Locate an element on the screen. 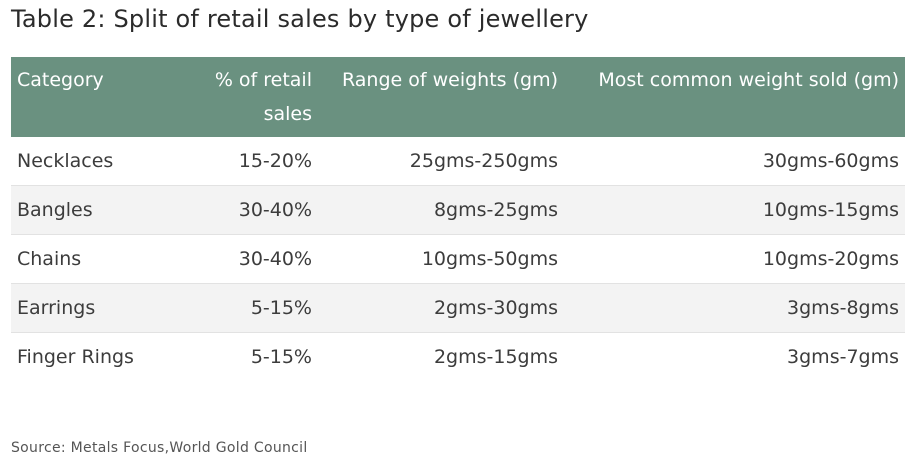 The width and height of the screenshot is (918, 466). cell-common-weight: 3gms-7gms is located at coordinates (843, 357).